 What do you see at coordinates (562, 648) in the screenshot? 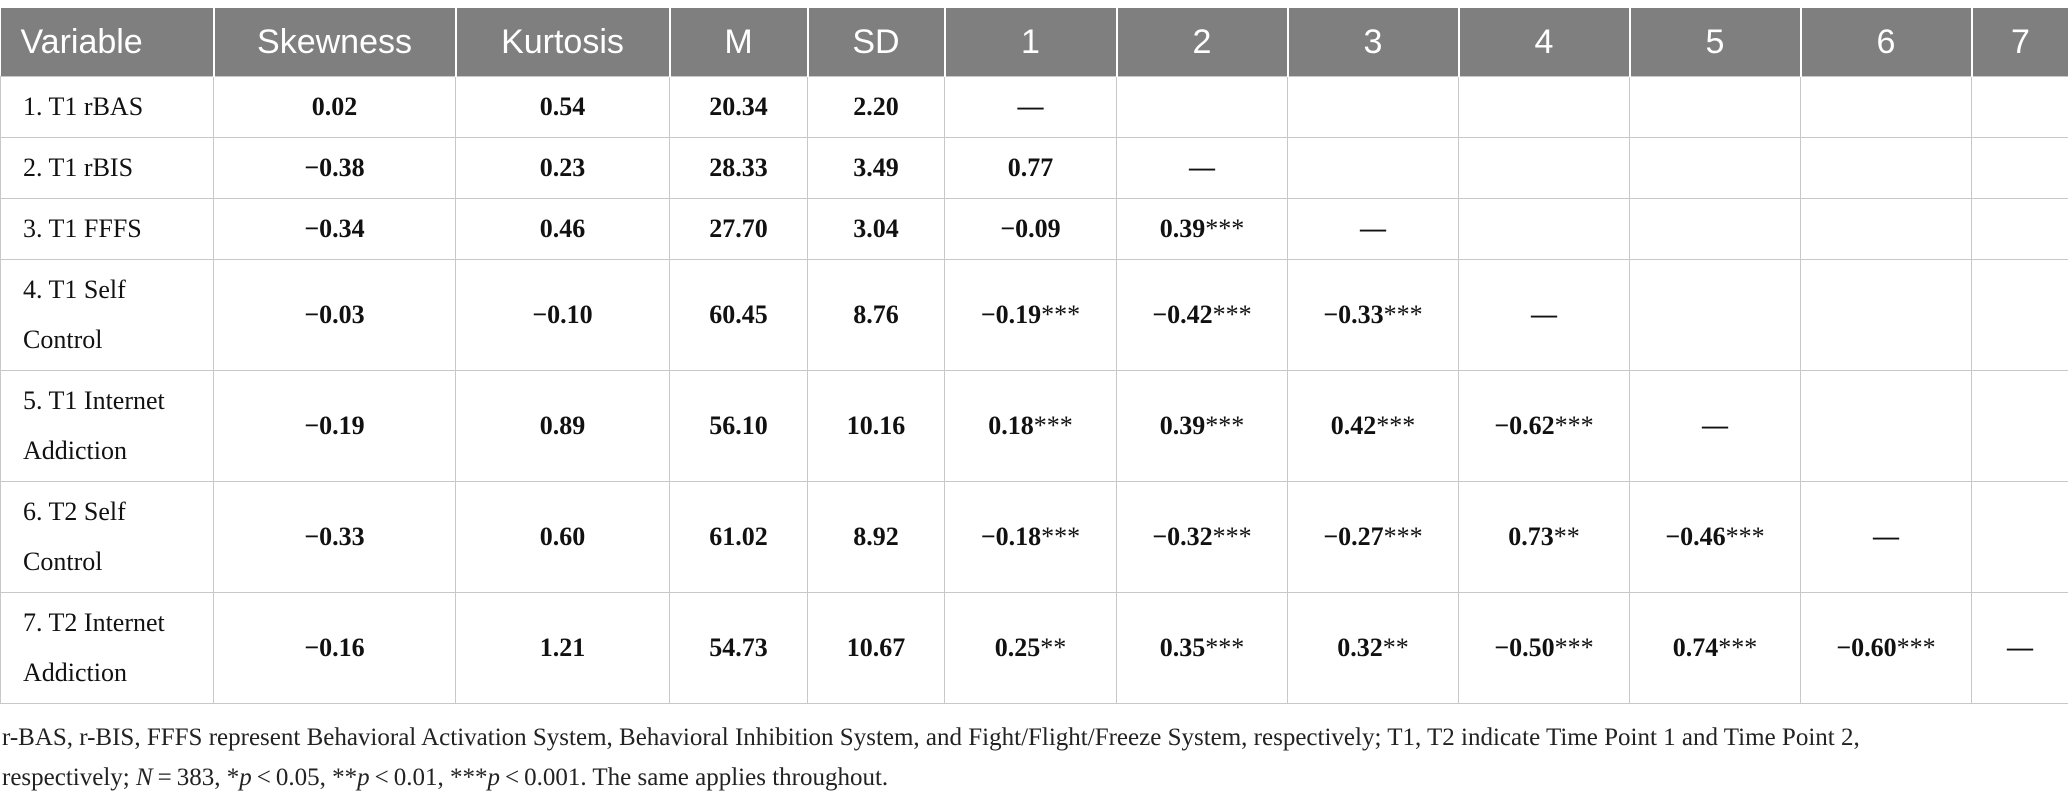
I see `kurt-cell: 1.21` at bounding box center [562, 648].